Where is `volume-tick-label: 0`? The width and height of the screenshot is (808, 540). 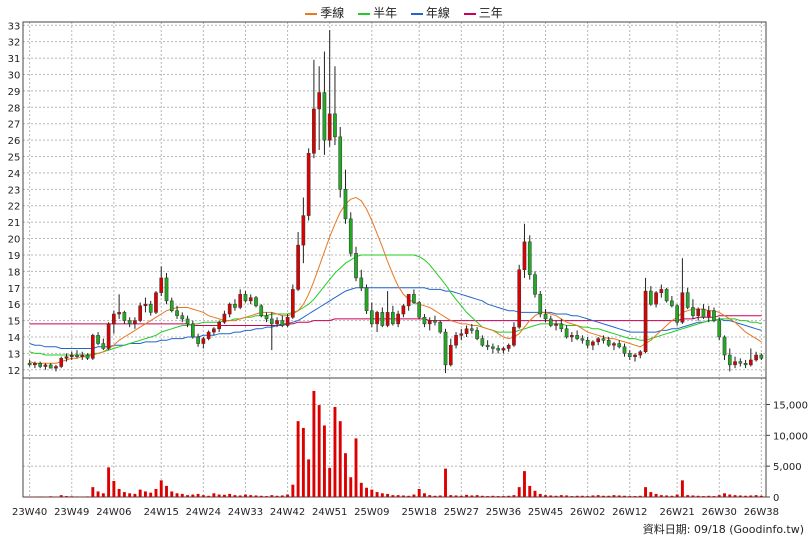
volume-tick-label: 0 is located at coordinates (776, 498).